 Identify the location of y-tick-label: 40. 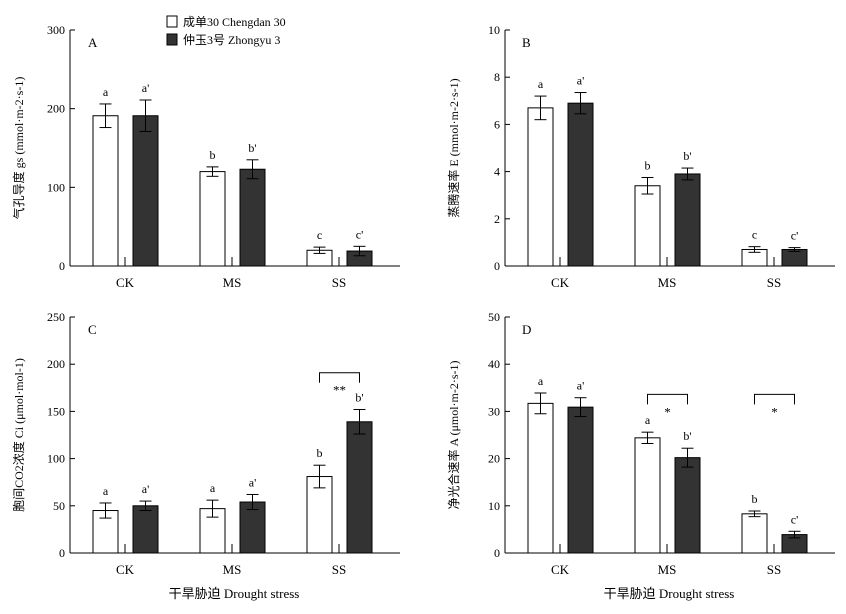
(494, 364).